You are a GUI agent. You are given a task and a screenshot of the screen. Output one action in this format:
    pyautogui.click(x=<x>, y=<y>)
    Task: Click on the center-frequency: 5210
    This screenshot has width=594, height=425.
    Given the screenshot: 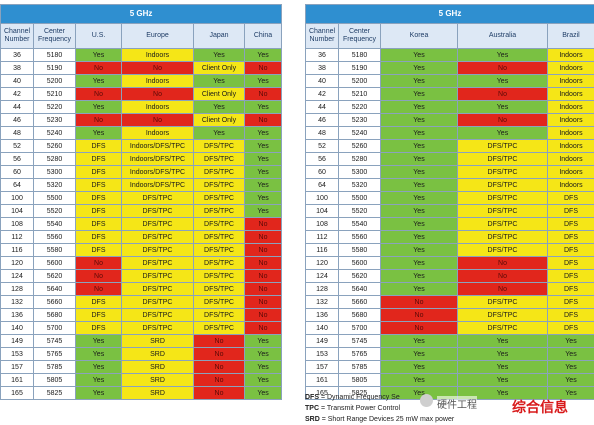 What is the action you would take?
    pyautogui.click(x=54, y=94)
    